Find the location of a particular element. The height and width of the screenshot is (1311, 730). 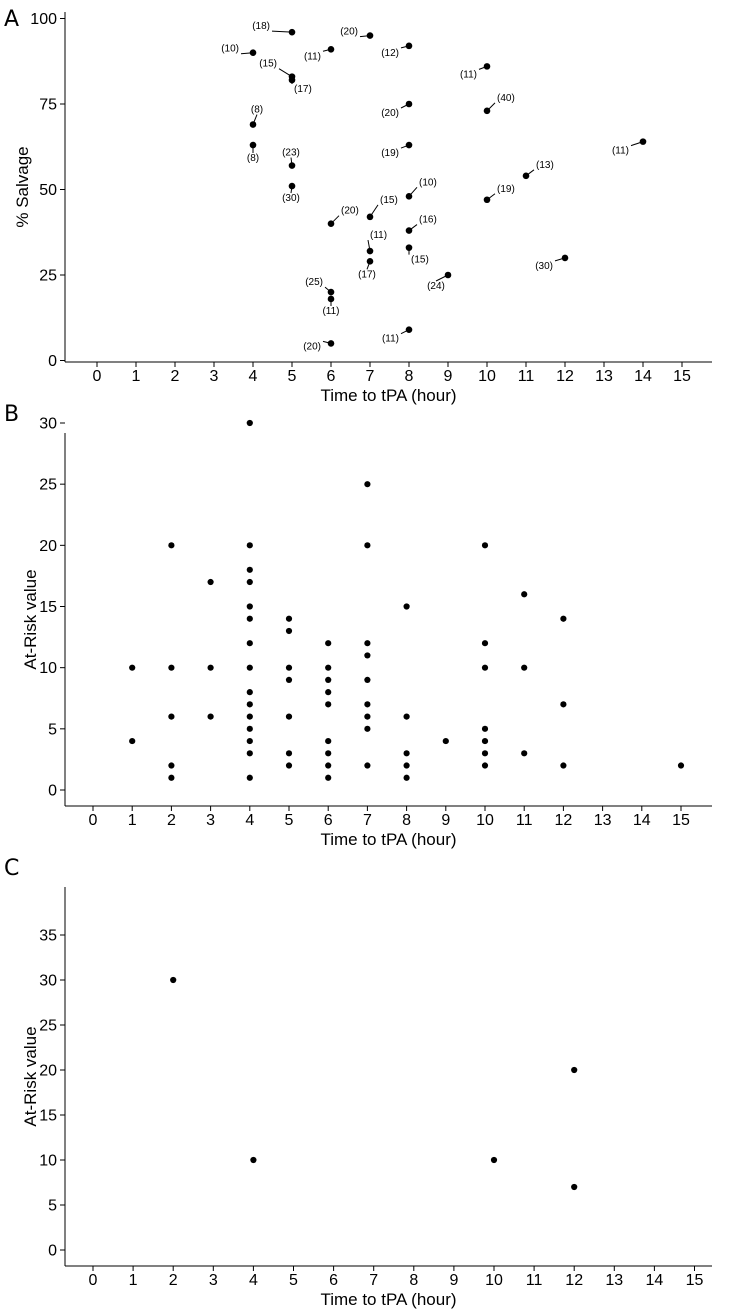

data-label: (15) is located at coordinates (389, 200).